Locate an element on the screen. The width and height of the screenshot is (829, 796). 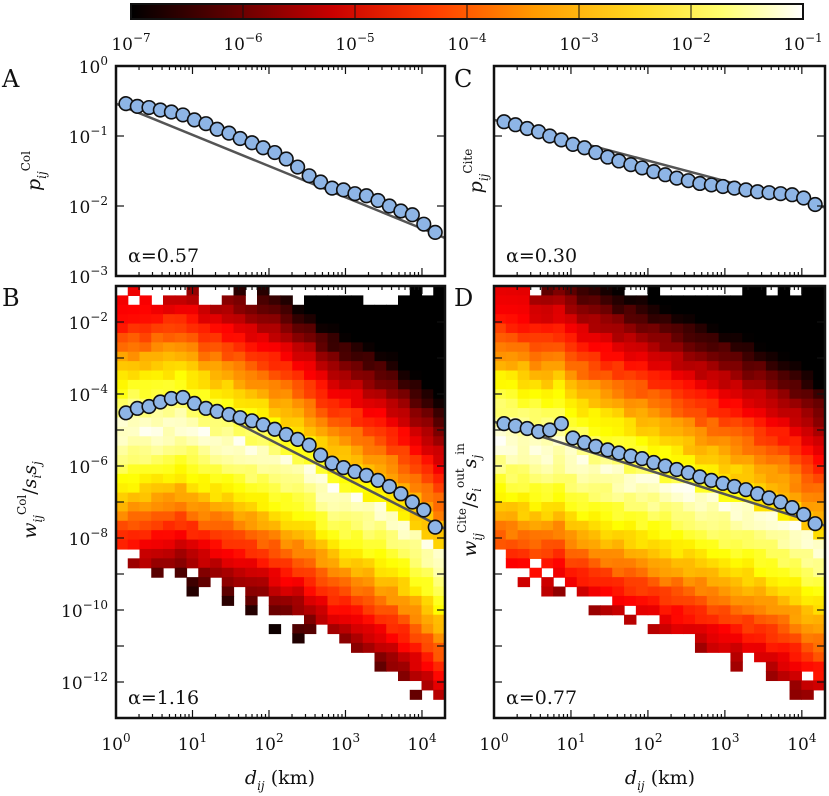
x-tick-label: 102 is located at coordinates (268, 743).